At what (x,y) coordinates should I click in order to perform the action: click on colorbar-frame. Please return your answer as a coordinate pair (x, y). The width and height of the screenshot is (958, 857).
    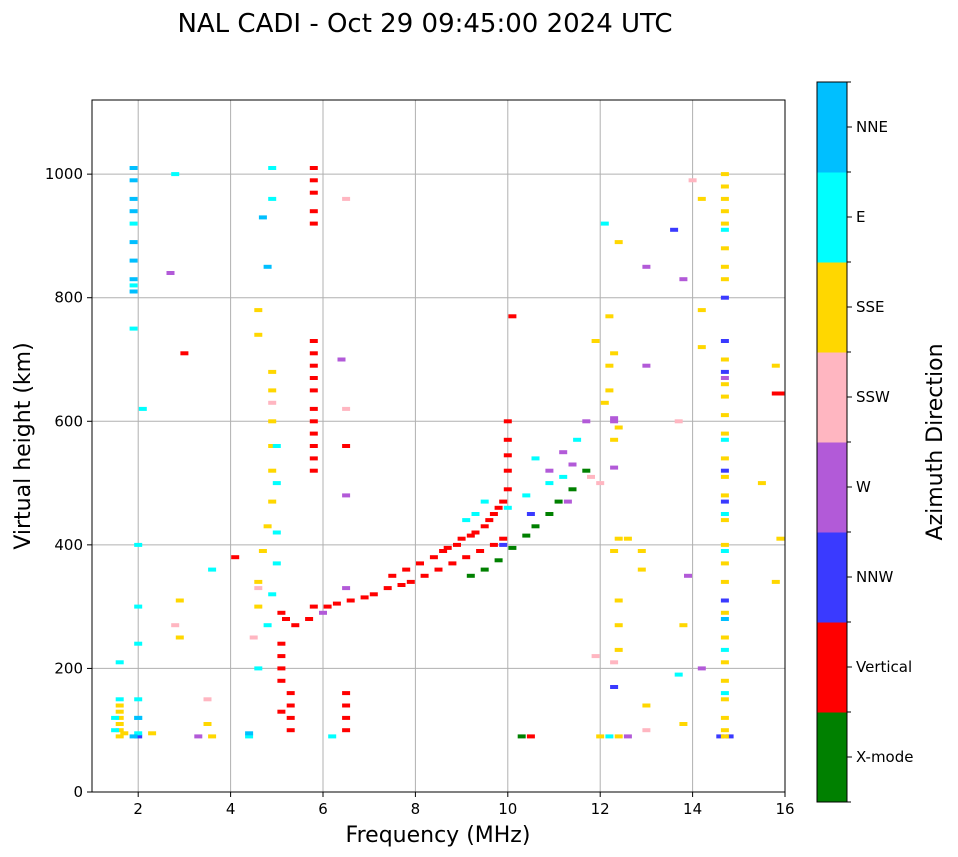
    Looking at the image, I should click on (832, 442).